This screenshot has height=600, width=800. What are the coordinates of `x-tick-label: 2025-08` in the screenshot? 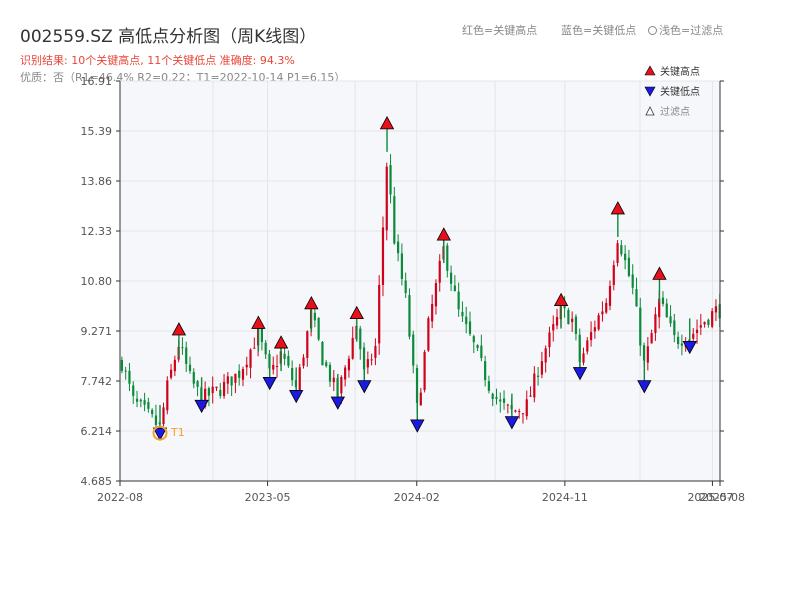 It's located at (722, 497).